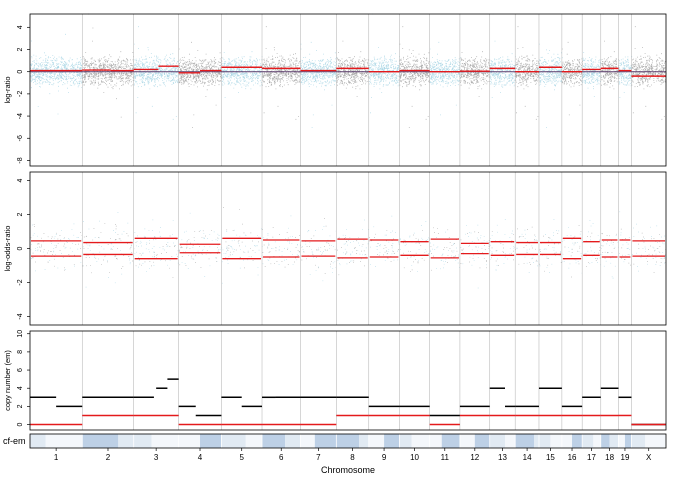  I want to click on log-odds-tick-label: -2, so click(20, 282).